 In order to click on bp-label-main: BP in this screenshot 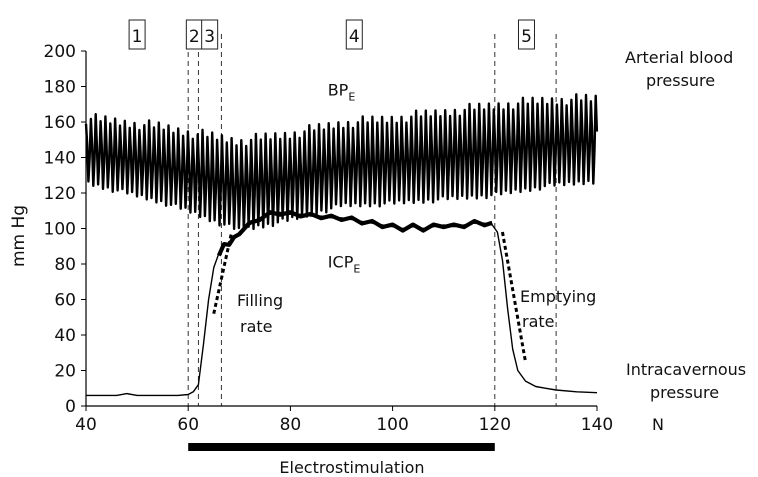, I will do `click(338, 89)`.